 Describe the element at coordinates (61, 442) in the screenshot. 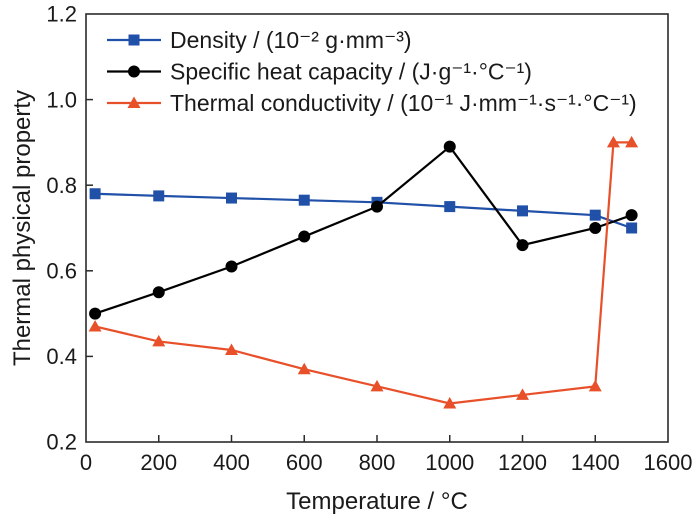

I see `y-tick-label: 0.2` at that location.